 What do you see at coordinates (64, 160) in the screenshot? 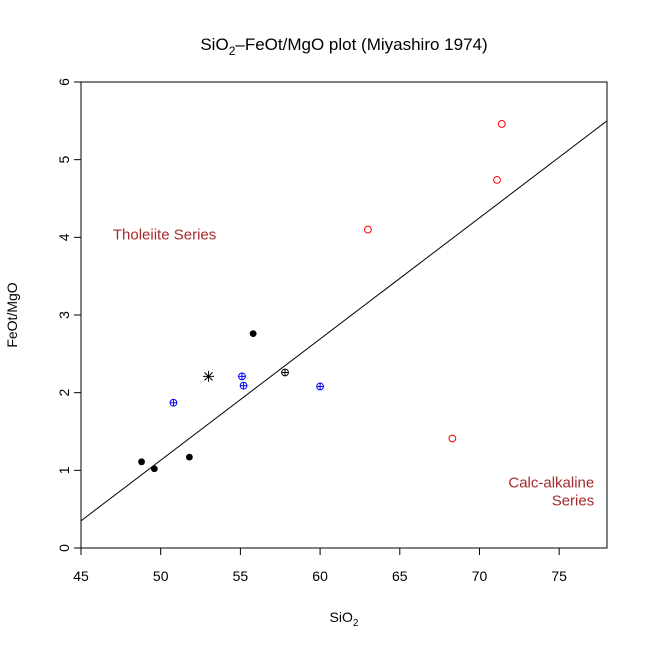
I see `y-tick-label: 5` at bounding box center [64, 160].